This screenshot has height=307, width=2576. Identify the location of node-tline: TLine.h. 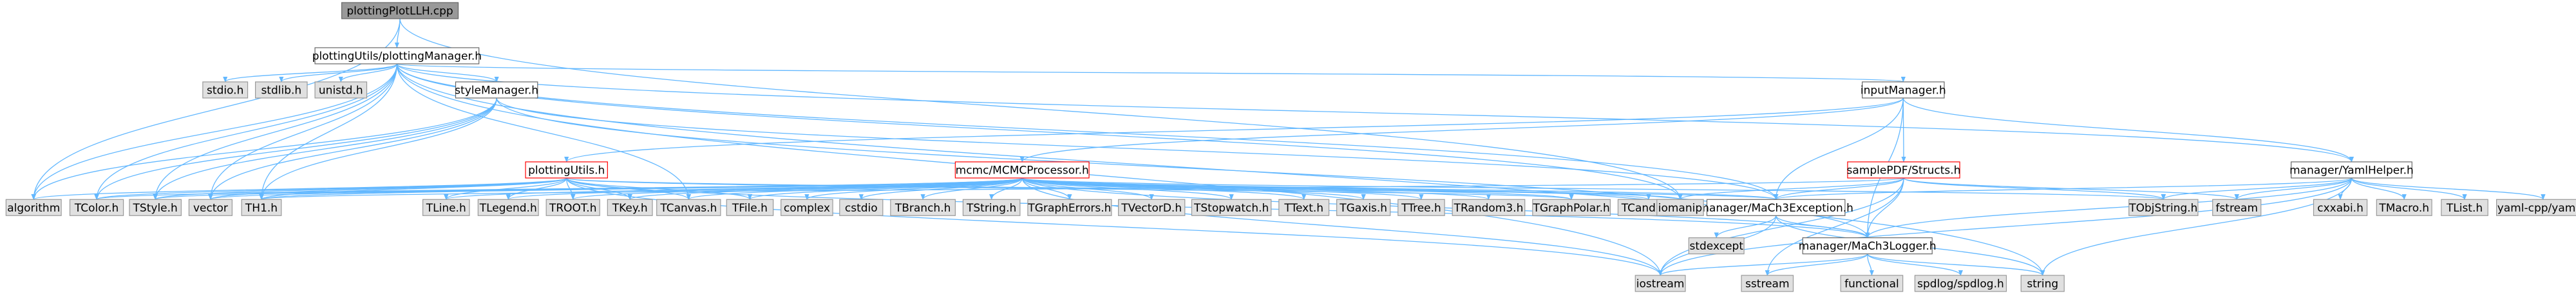
(446, 207).